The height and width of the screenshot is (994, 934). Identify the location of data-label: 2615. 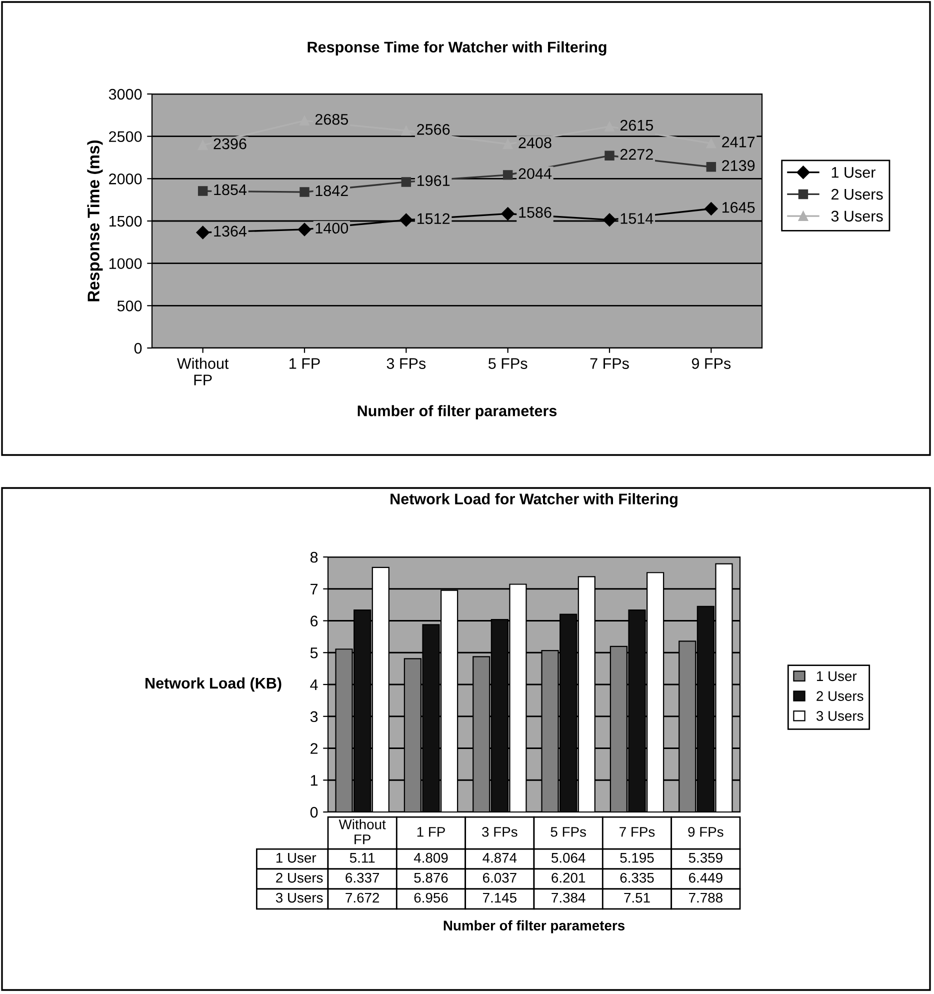
(637, 125).